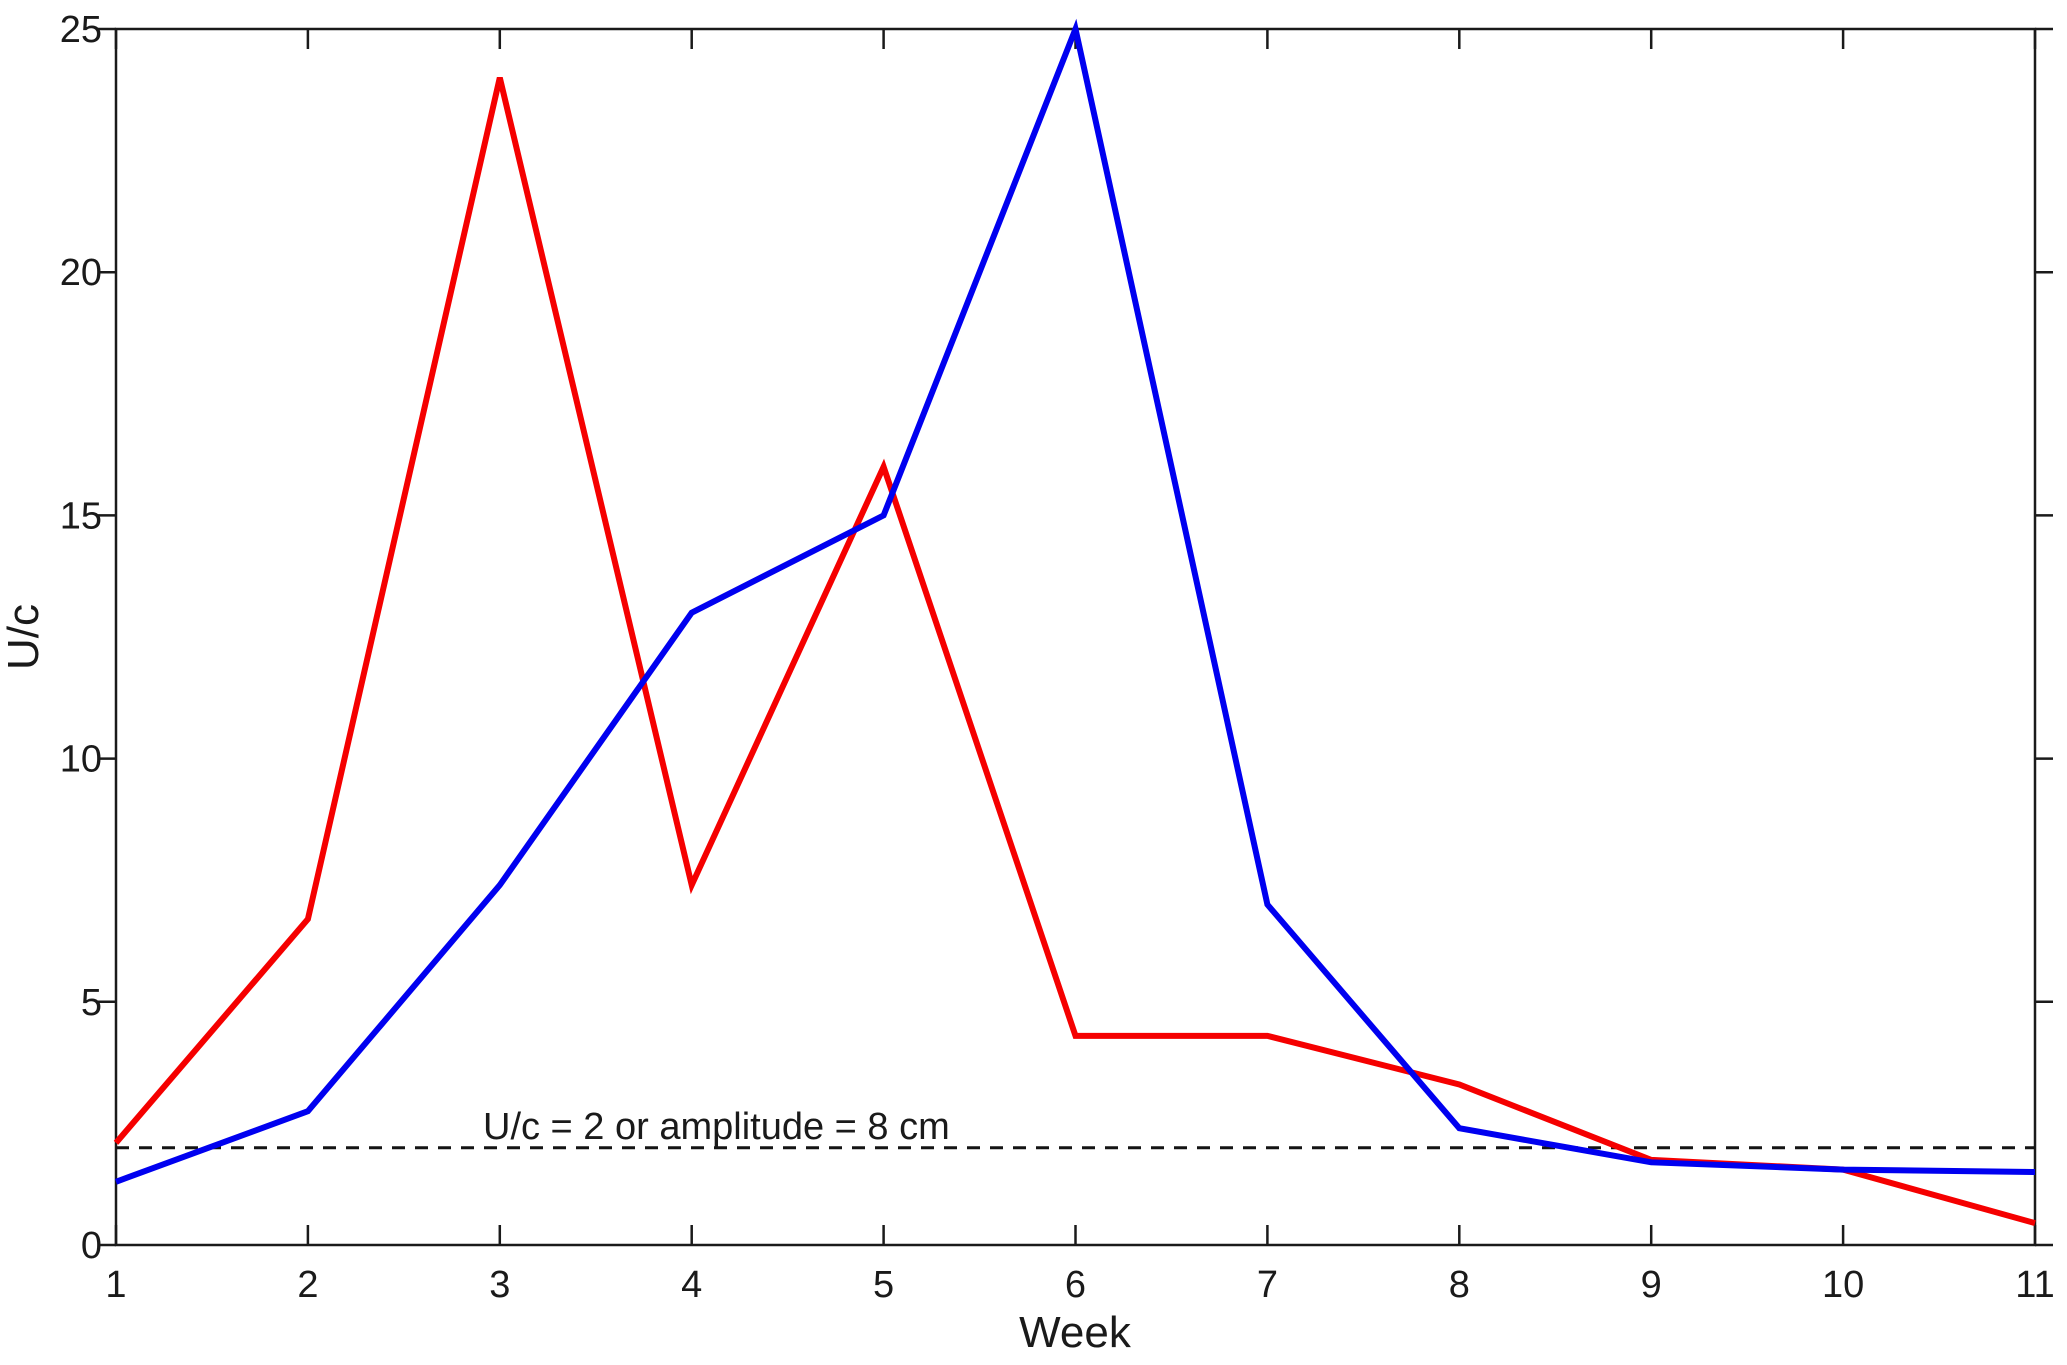 Image resolution: width=2067 pixels, height=1365 pixels. I want to click on x-tick-label: 2, so click(307, 1285).